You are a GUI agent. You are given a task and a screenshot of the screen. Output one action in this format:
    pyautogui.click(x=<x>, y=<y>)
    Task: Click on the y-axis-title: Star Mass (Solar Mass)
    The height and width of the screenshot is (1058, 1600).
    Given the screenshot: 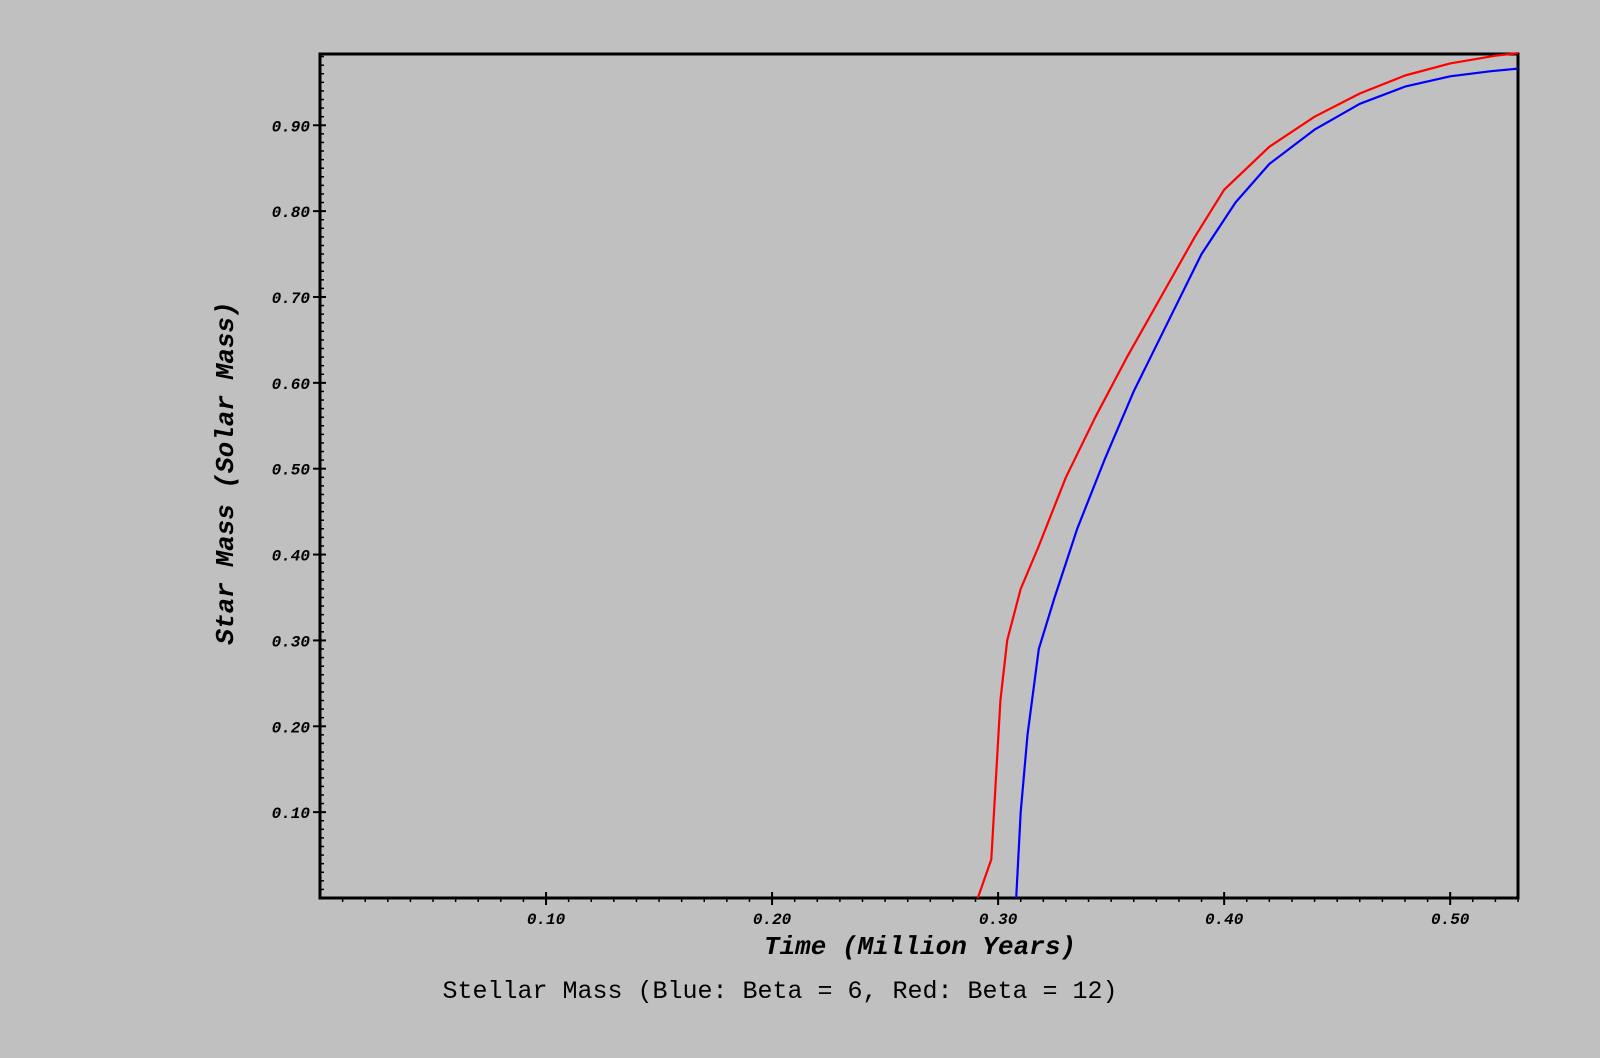 What is the action you would take?
    pyautogui.click(x=226, y=472)
    